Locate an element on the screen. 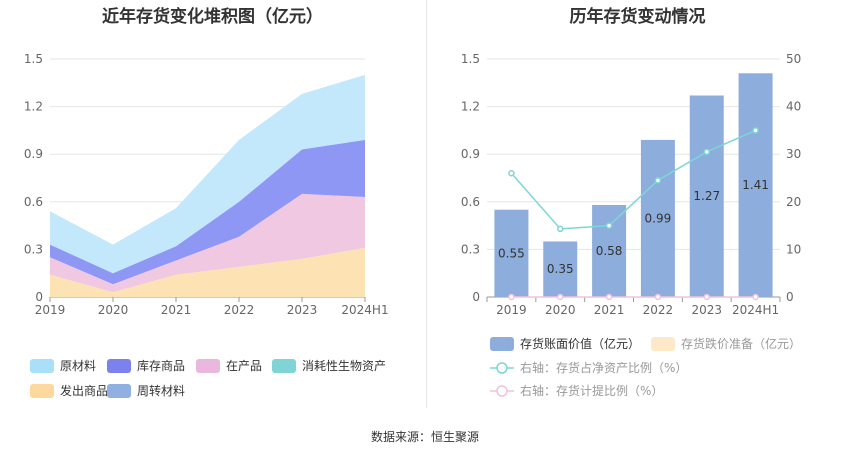 This screenshot has width=850, height=459. left-y-tick-label: 0 is located at coordinates (39, 297).